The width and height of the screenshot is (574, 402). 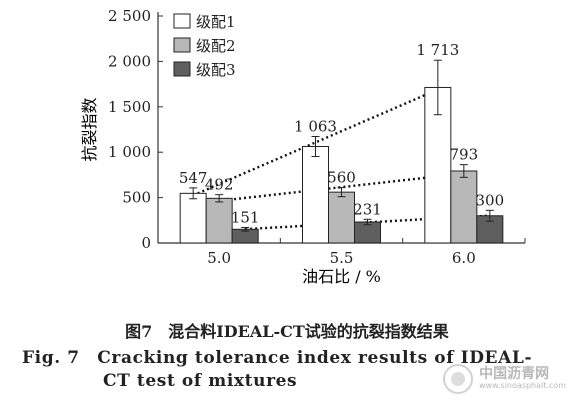 I want to click on watermark-text: 中国沥青网 www.sinoasphalt.com, so click(x=522, y=378).